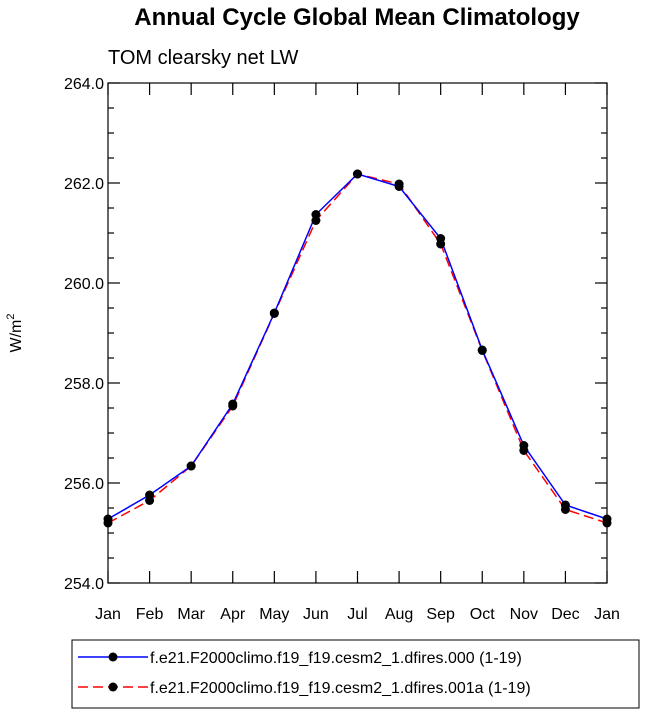 The width and height of the screenshot is (647, 713). Describe the element at coordinates (357, 614) in the screenshot. I see `x-tick-label: Jul` at that location.